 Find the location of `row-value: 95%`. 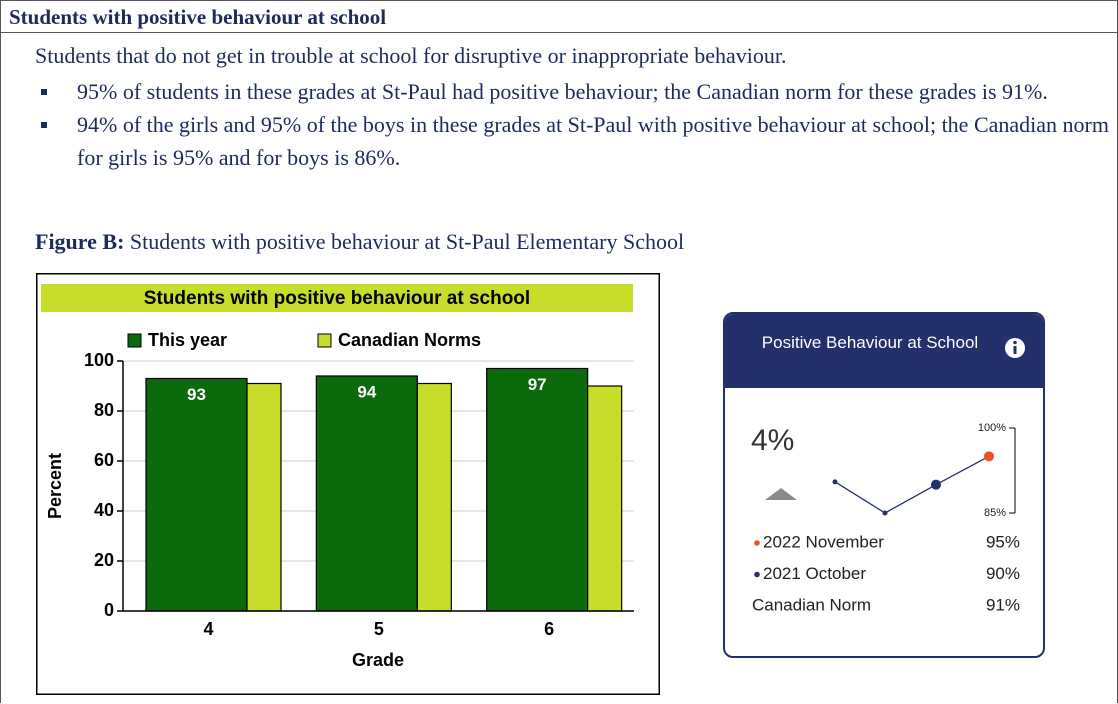

row-value: 95% is located at coordinates (1003, 541).